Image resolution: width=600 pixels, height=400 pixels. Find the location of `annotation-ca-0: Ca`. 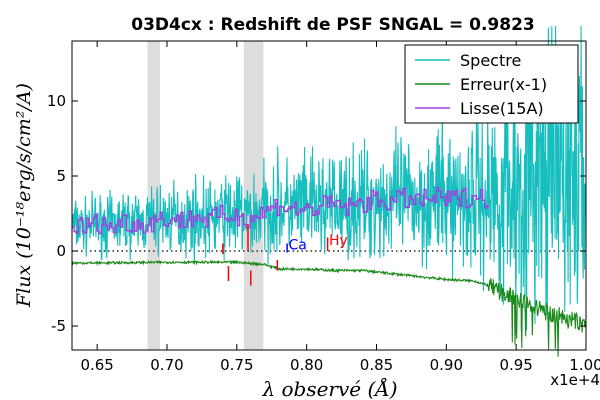

annotation-ca-0: Ca is located at coordinates (297, 246).